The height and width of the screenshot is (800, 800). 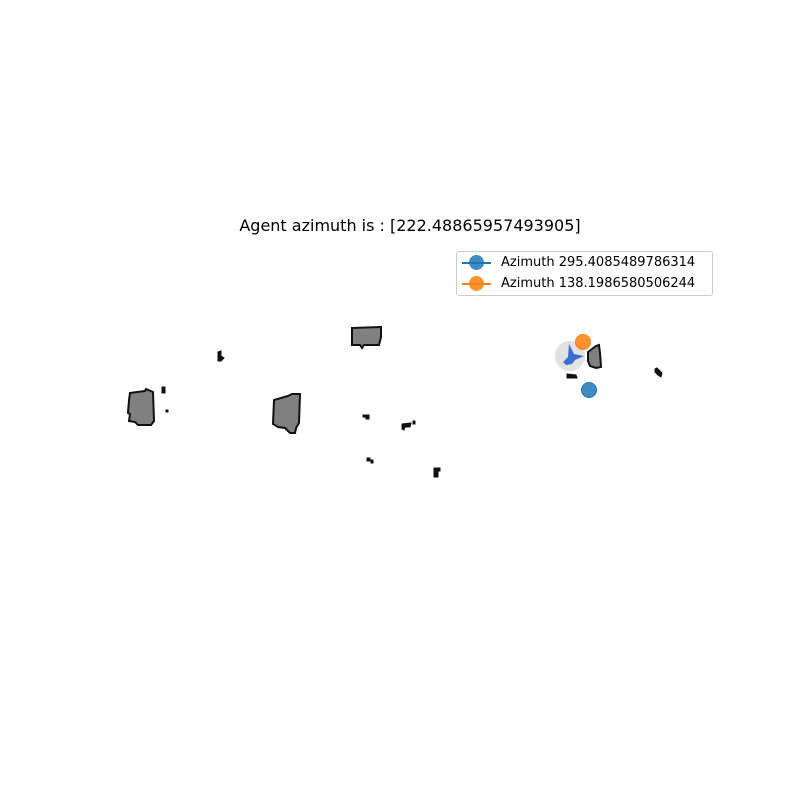 What do you see at coordinates (583, 342) in the screenshot?
I see `azimuth-marker-orange` at bounding box center [583, 342].